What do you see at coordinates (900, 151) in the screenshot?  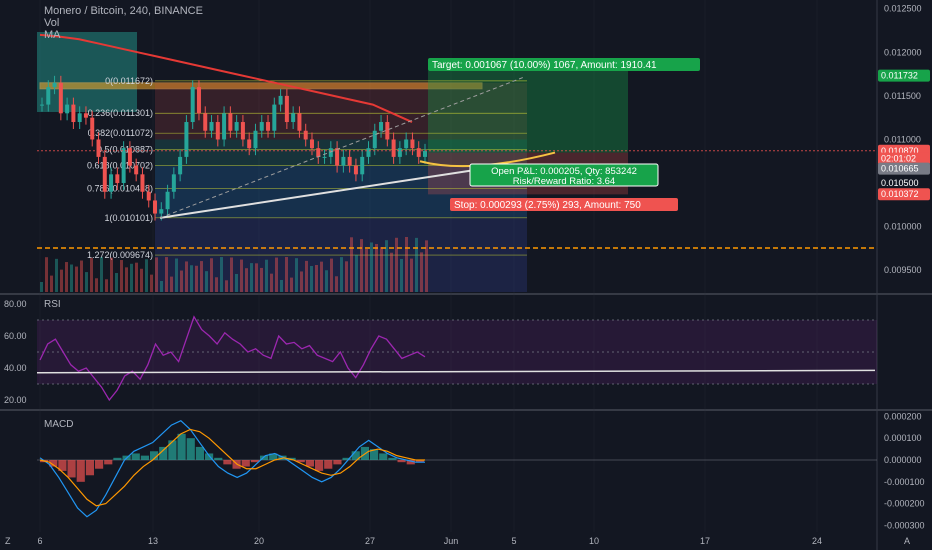 I see `price-badge-label: 0.010870` at bounding box center [900, 151].